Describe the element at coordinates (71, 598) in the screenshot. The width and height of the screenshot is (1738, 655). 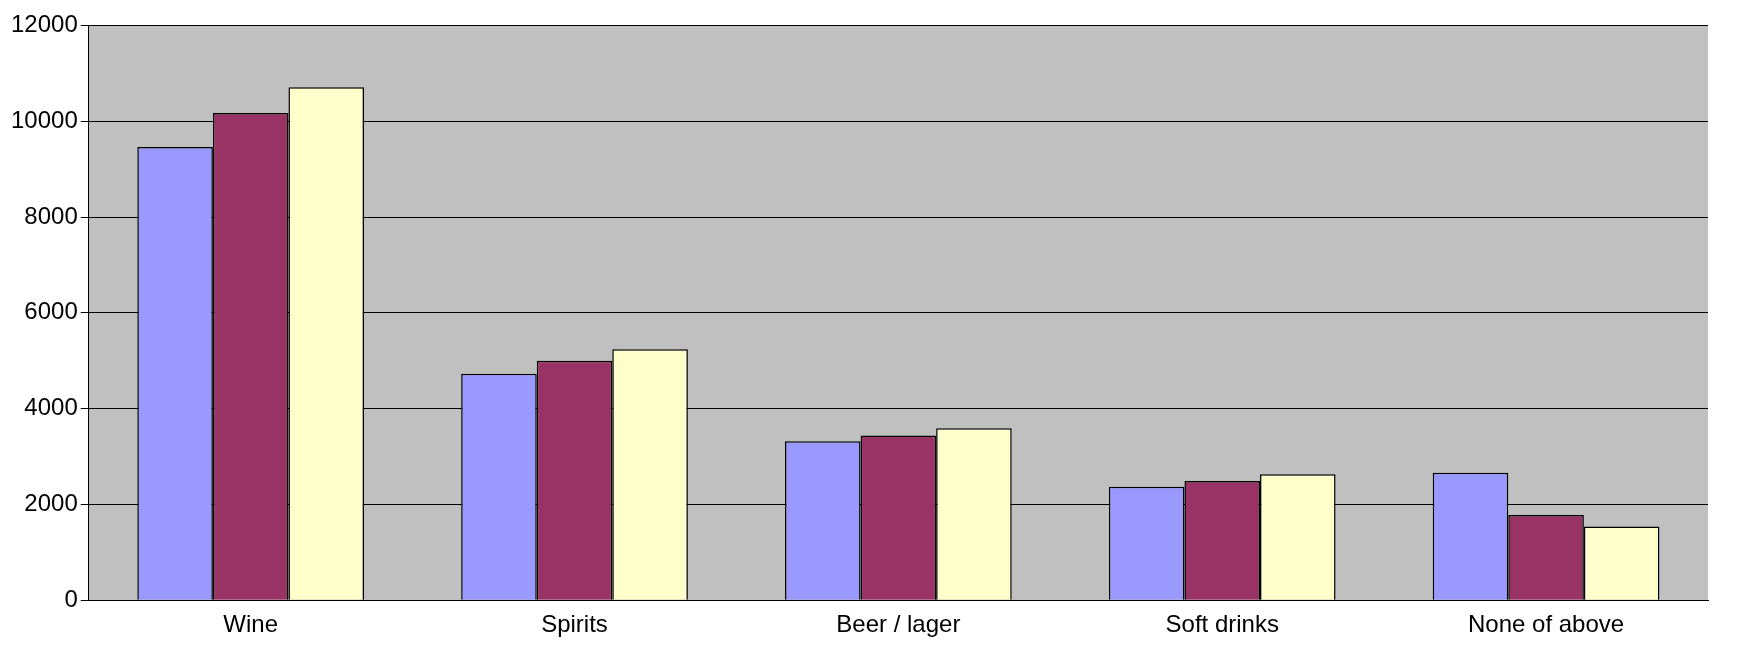
I see `y-tick-label: 0` at that location.